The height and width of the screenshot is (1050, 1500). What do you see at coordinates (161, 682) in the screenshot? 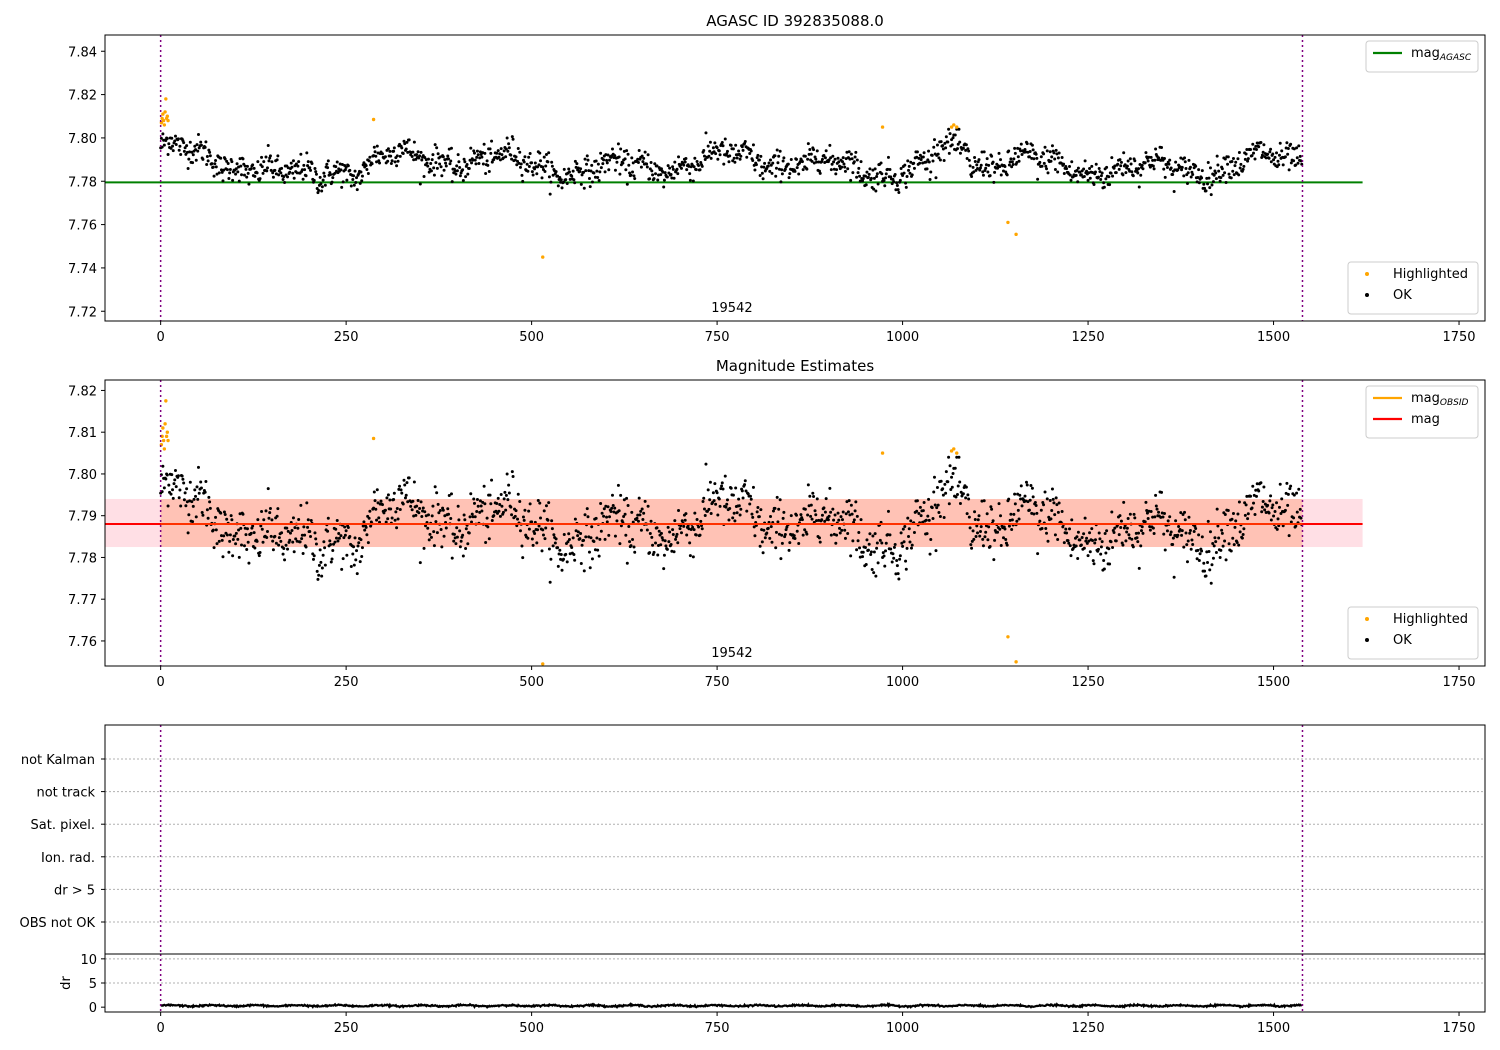
I see `p2-x-tick-label: 0` at bounding box center [161, 682].